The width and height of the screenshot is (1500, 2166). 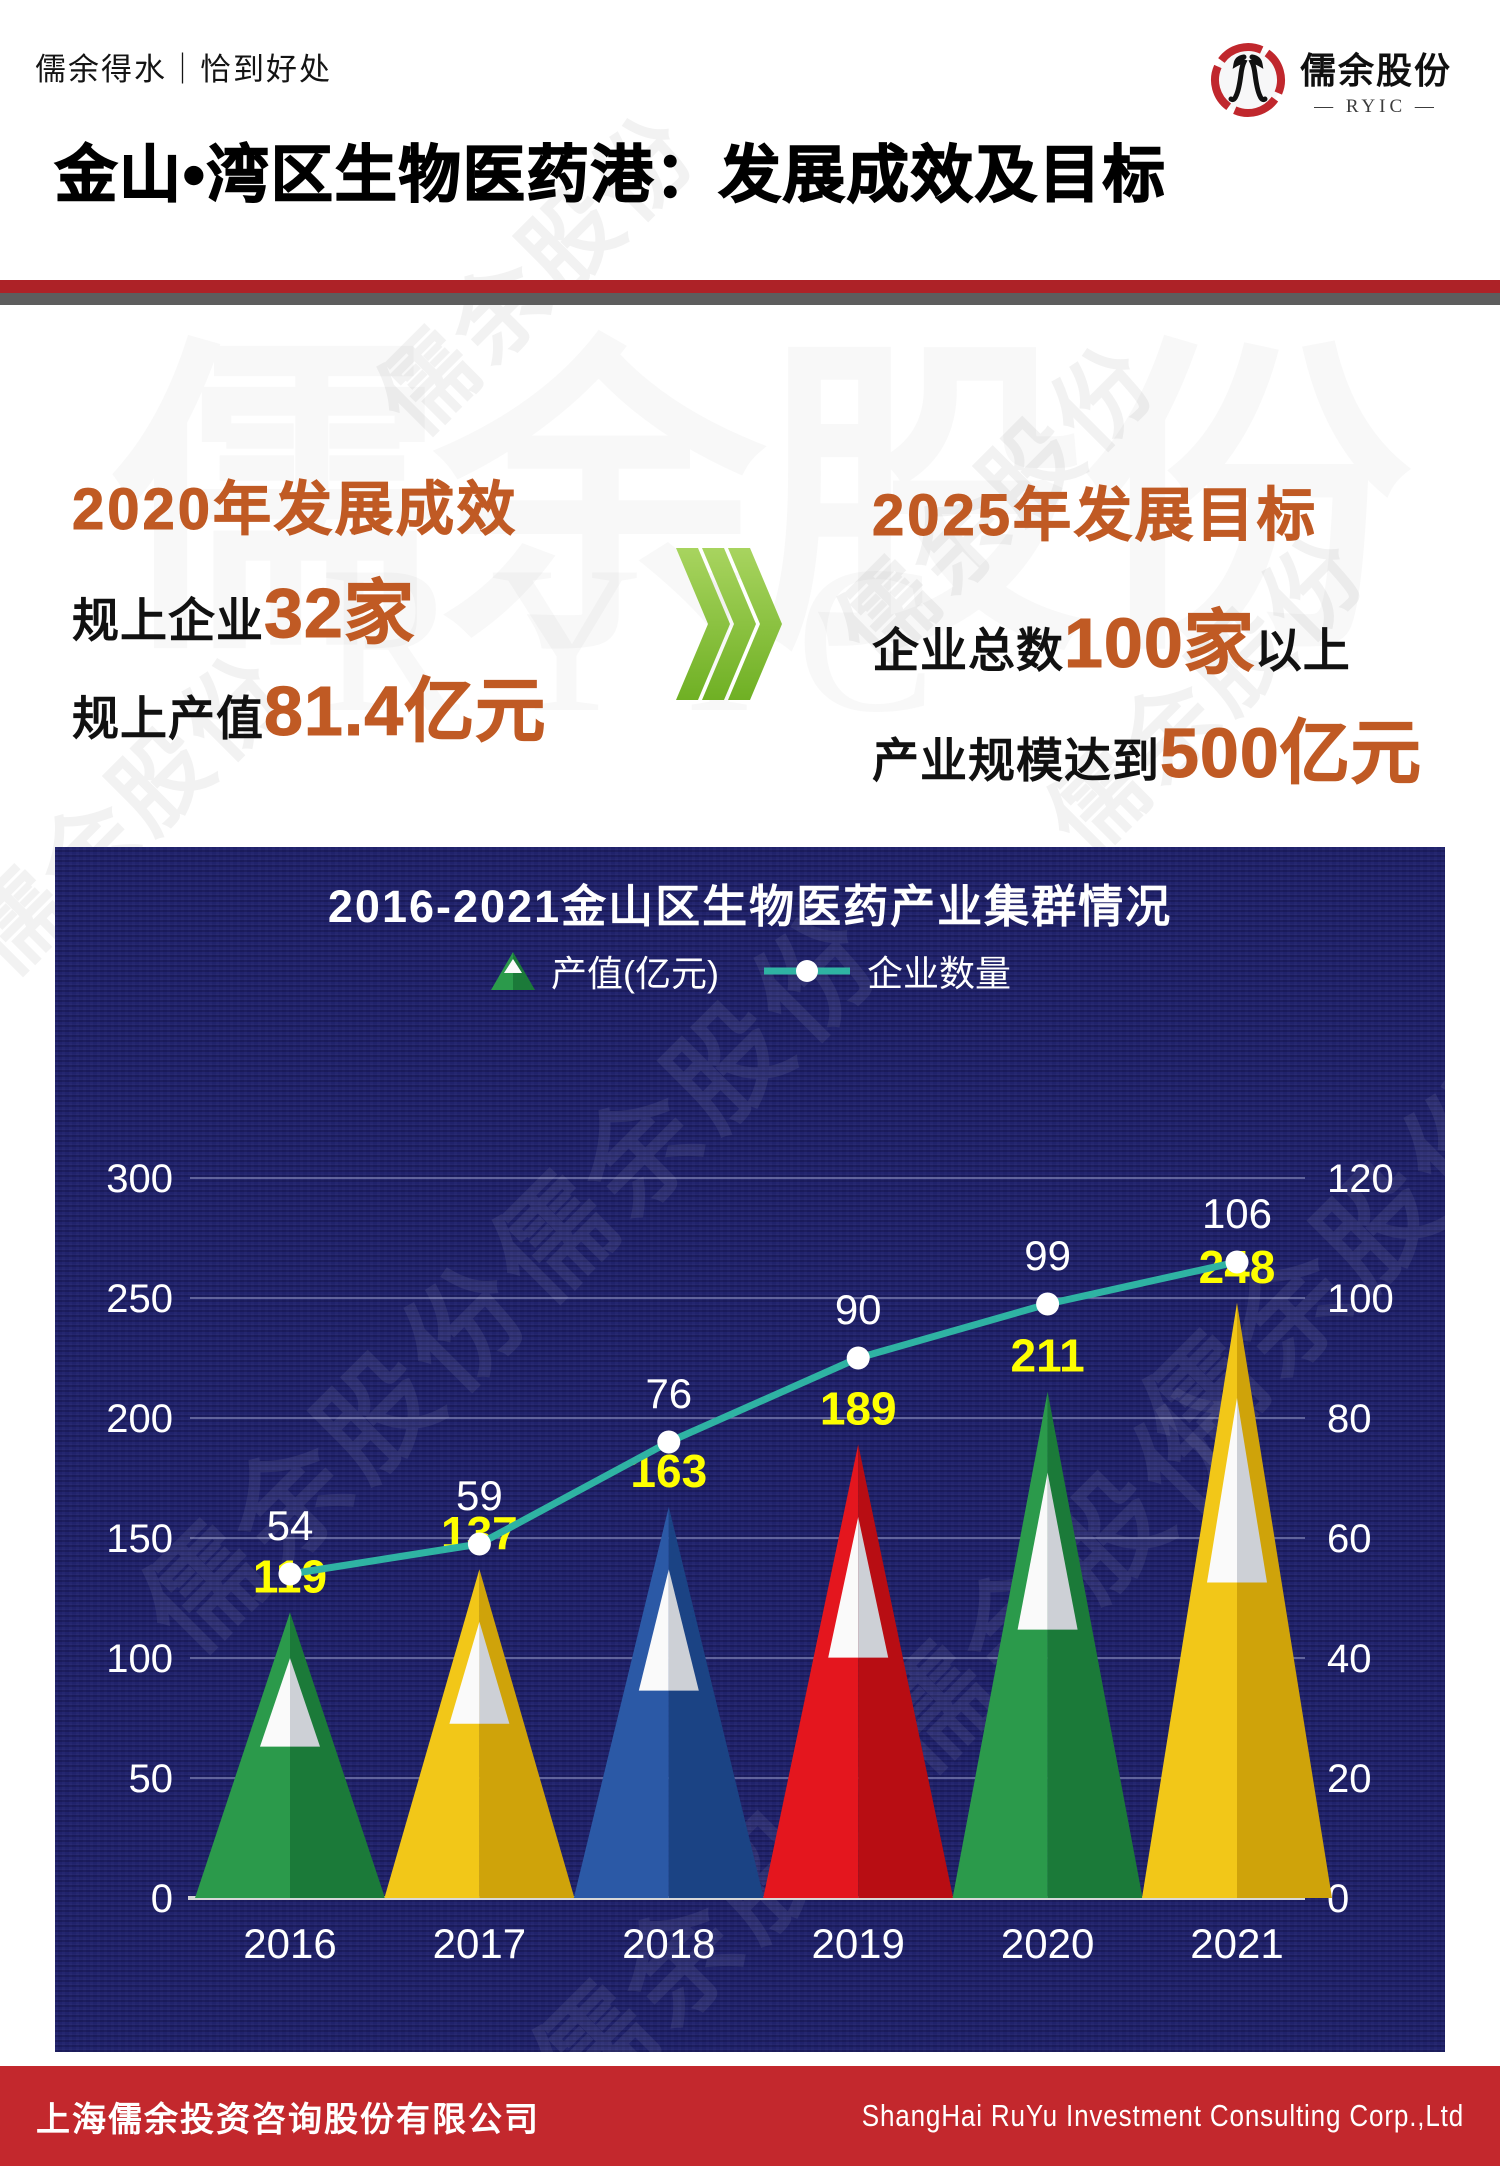 I want to click on svg-text: 120, so click(x=1360, y=1179).